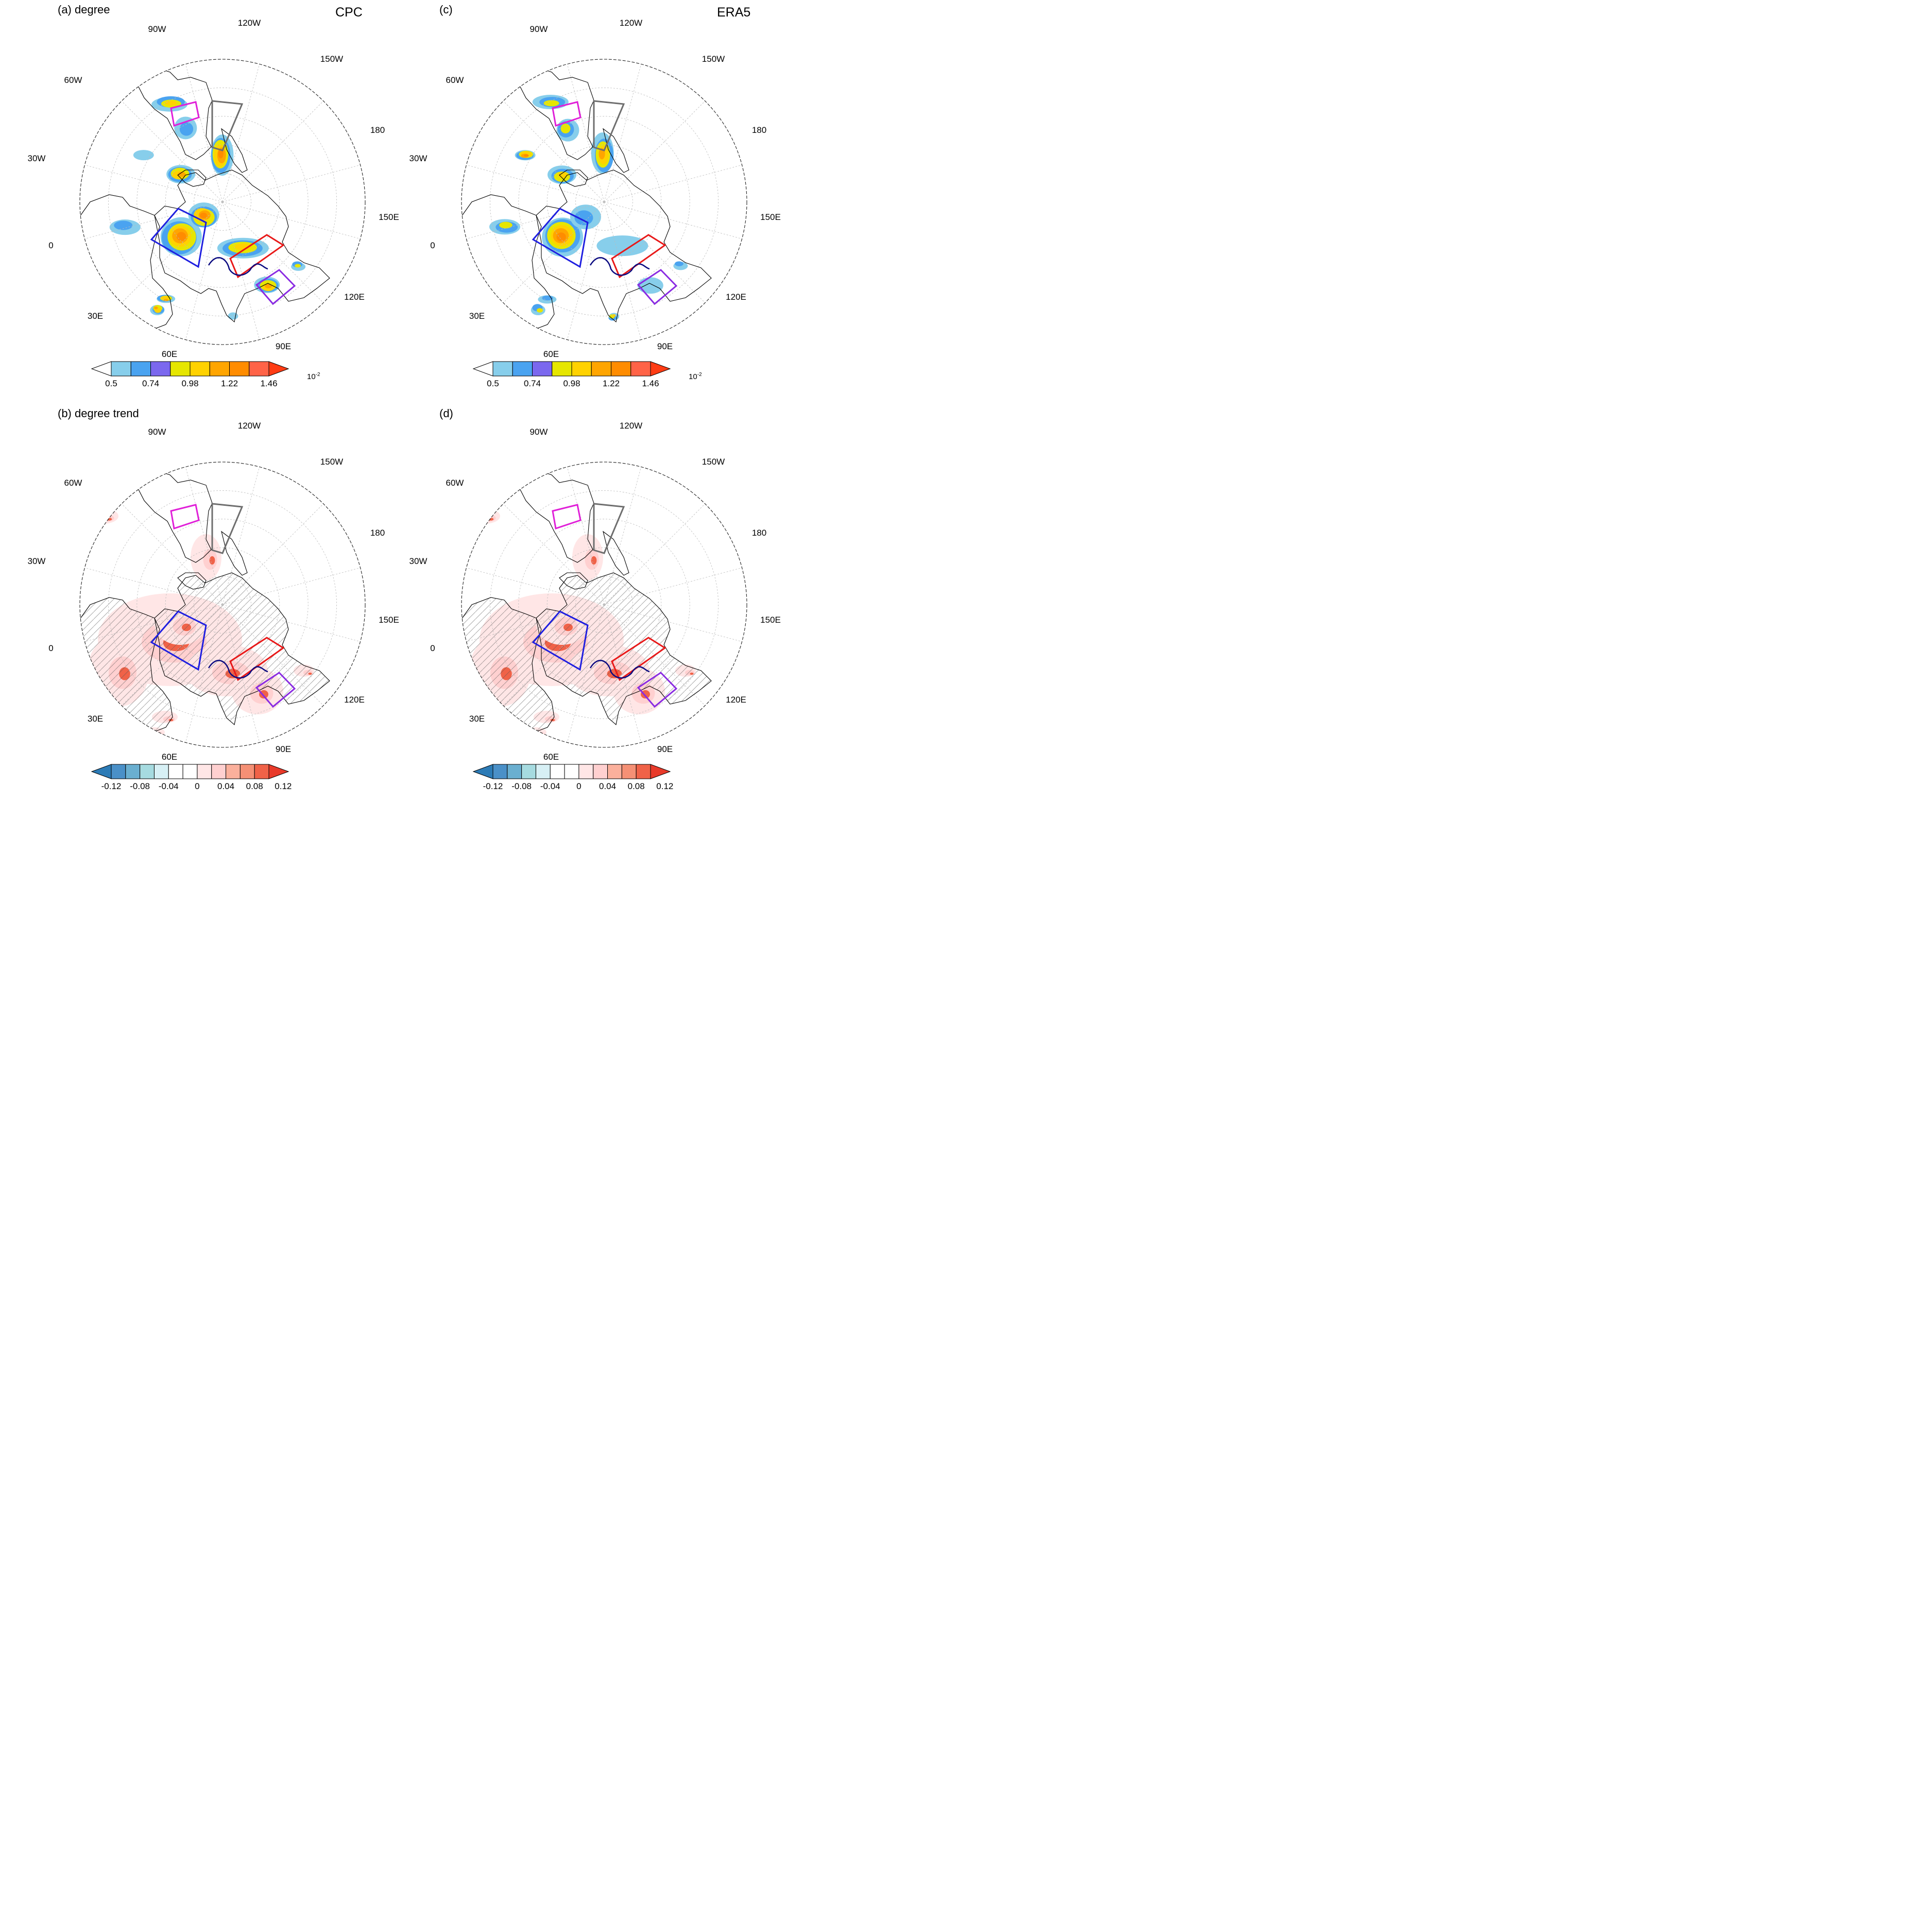 This screenshot has height=1932, width=1932. I want to click on colorbar-tick-label: 1.22, so click(611, 383).